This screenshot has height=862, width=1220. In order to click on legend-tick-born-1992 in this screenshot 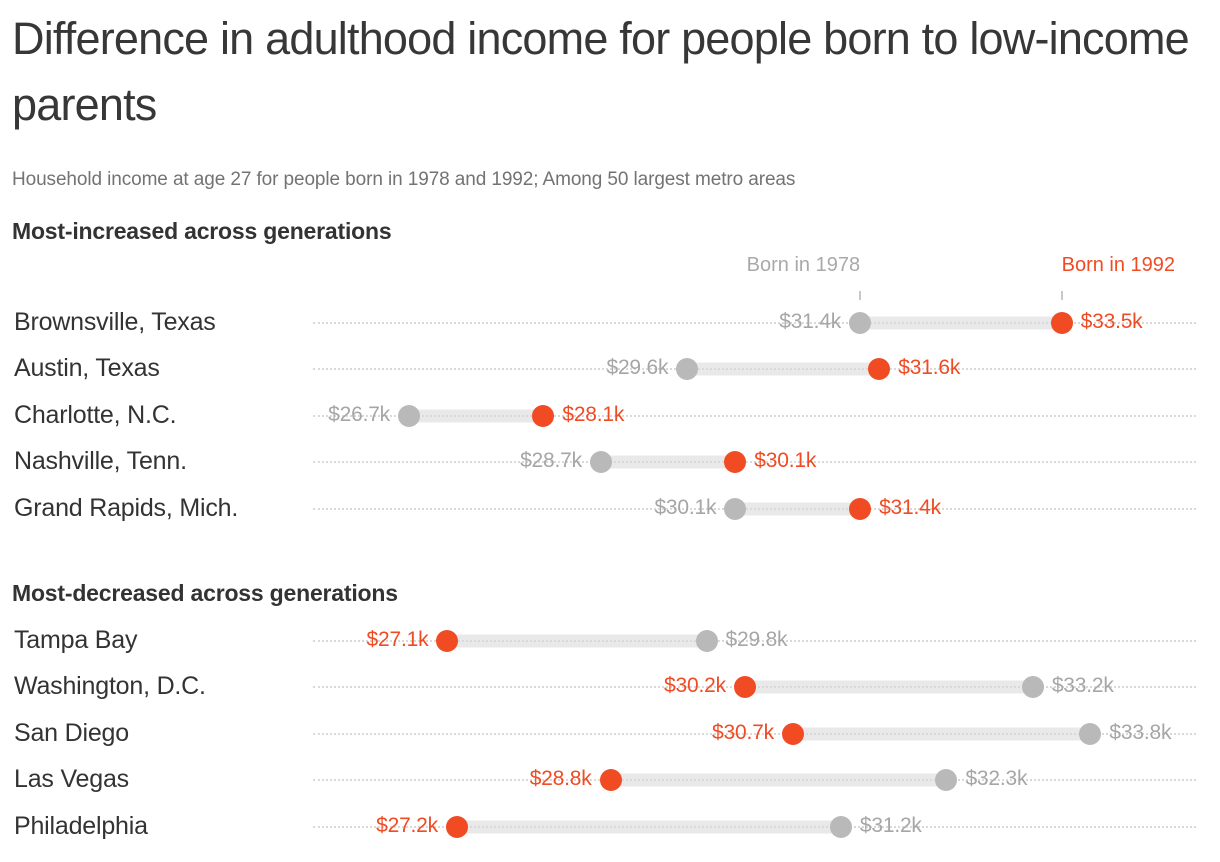, I will do `click(1061, 295)`.